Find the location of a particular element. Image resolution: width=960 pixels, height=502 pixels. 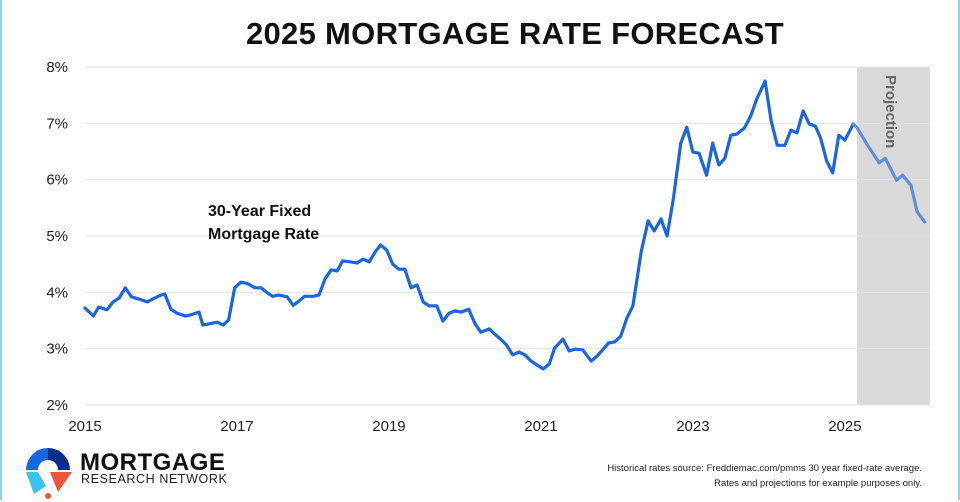

y-tick-label: 7% is located at coordinates (57, 123).